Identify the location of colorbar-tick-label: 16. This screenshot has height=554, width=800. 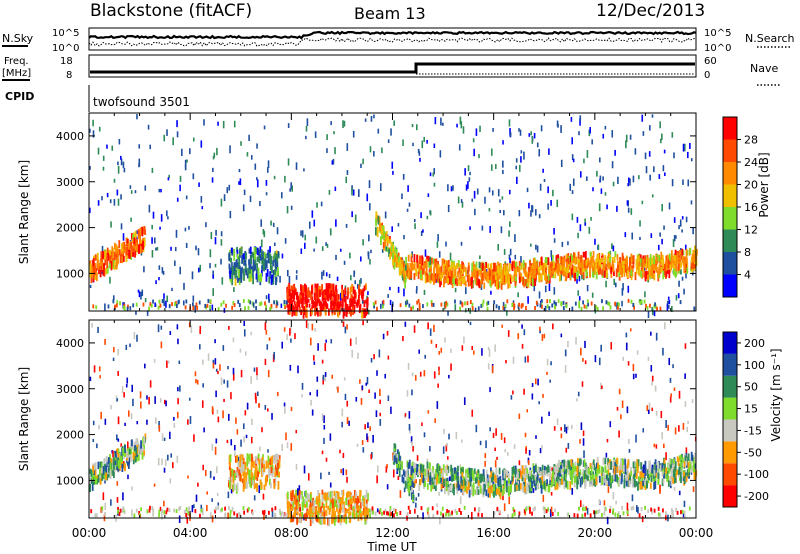
(751, 207).